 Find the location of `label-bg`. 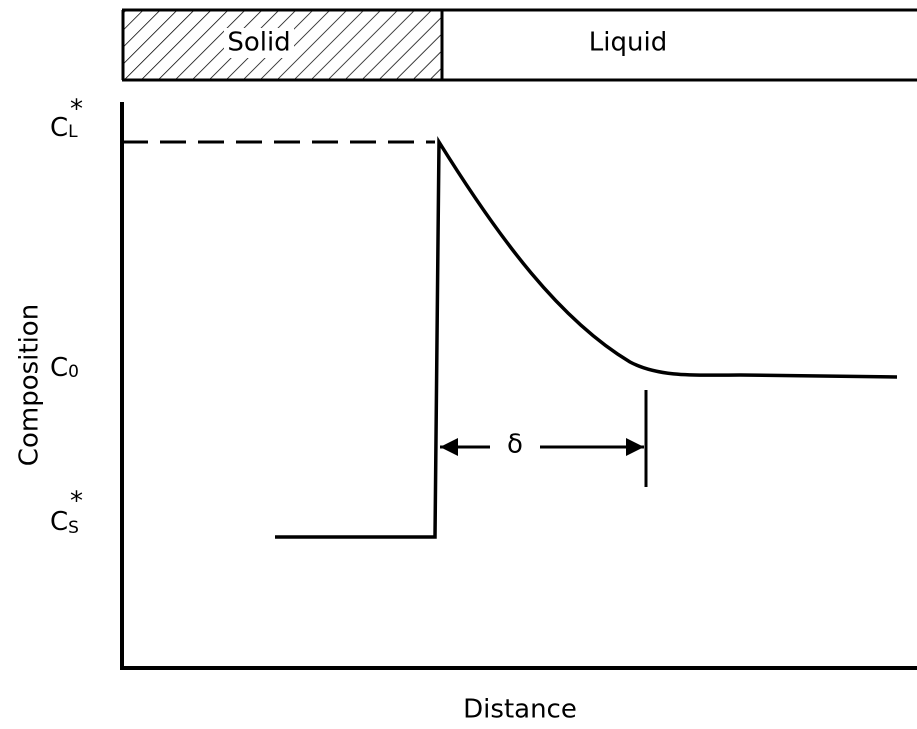

label-bg is located at coordinates (259, 43).